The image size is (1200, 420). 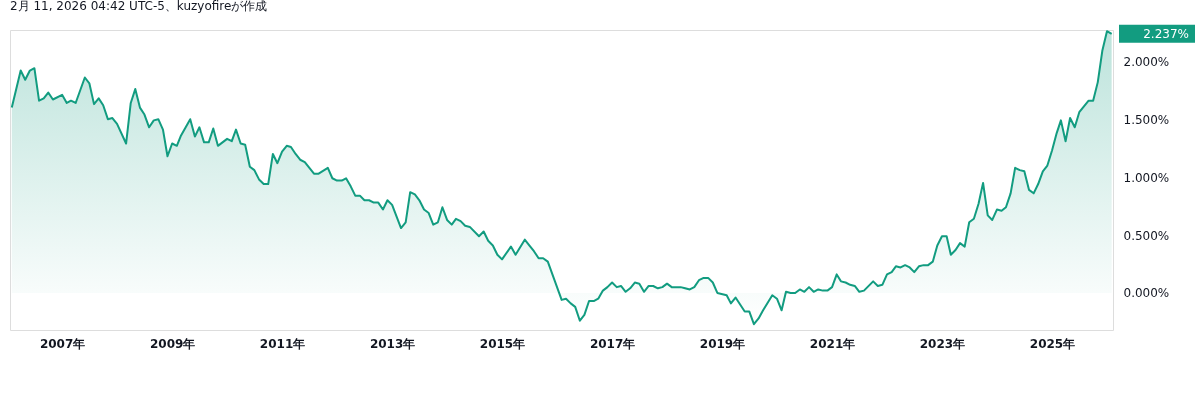 I want to click on annotation: 2.237%, so click(x=1166, y=33).